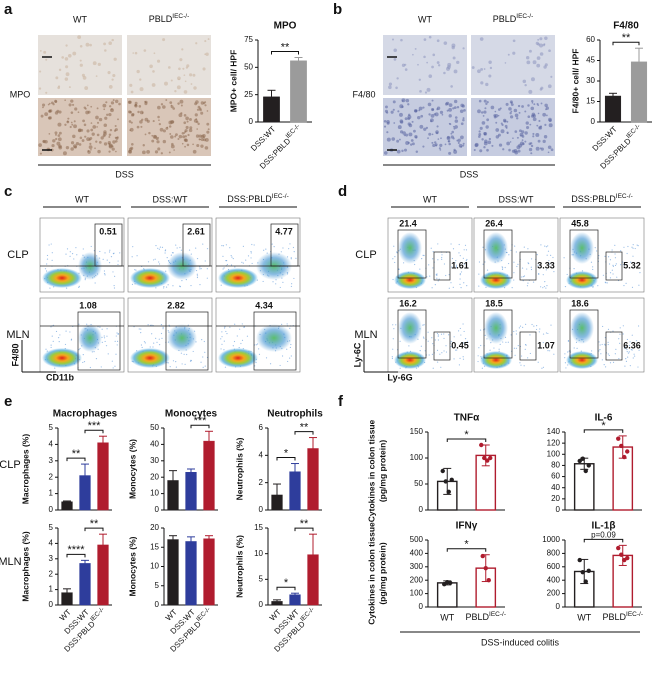 The width and height of the screenshot is (658, 686). I want to click on row-label: CLP, so click(10, 465).